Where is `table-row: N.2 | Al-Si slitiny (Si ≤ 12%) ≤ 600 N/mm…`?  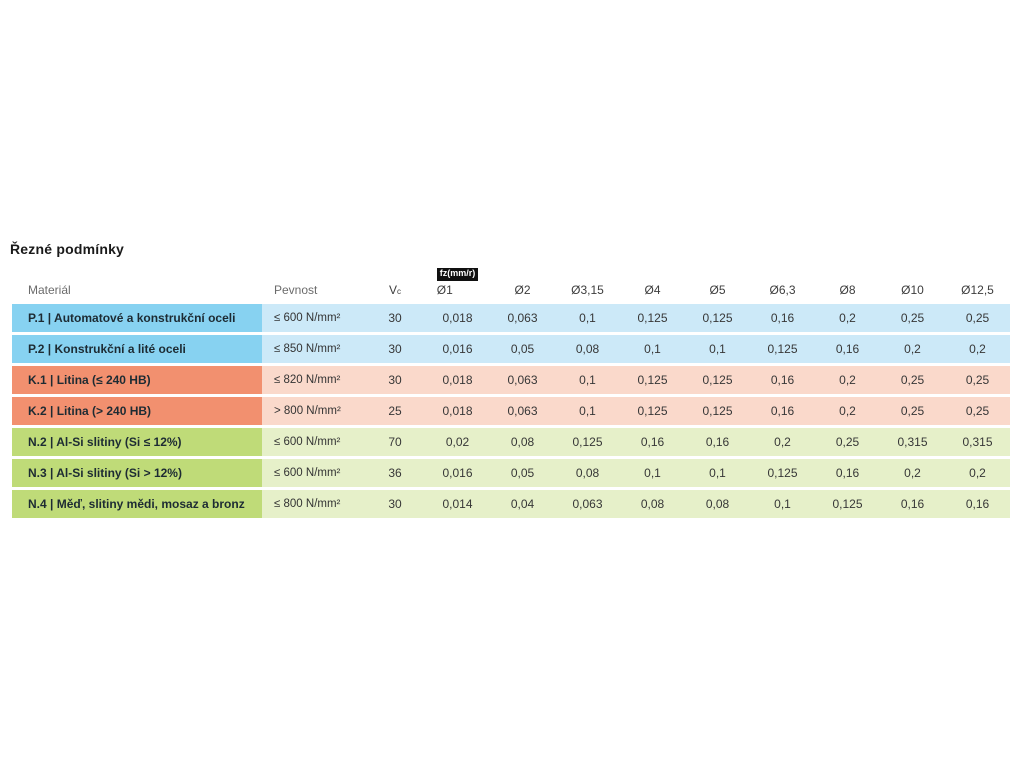 table-row: N.2 | Al-Si slitiny (Si ≤ 12%) ≤ 600 N/mm… is located at coordinates (511, 442).